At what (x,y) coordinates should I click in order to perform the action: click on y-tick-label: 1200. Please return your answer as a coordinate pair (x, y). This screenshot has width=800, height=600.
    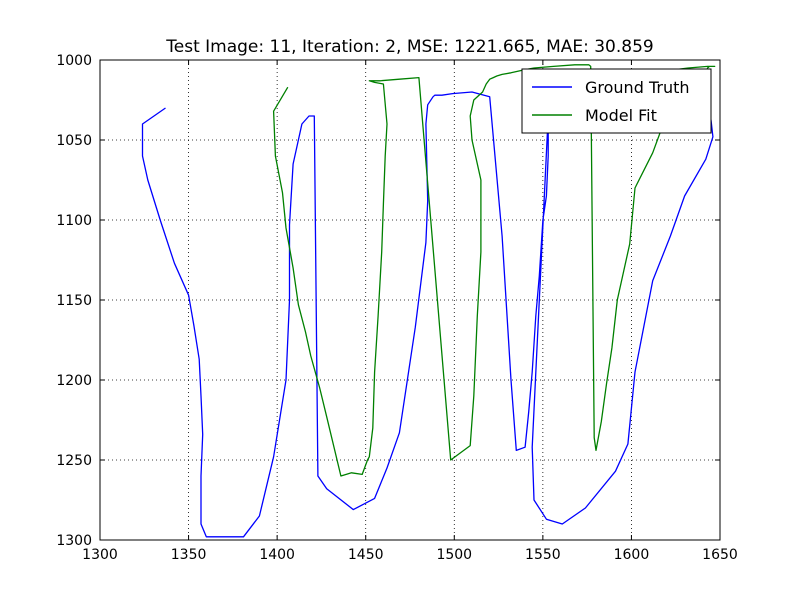
    Looking at the image, I should click on (74, 381).